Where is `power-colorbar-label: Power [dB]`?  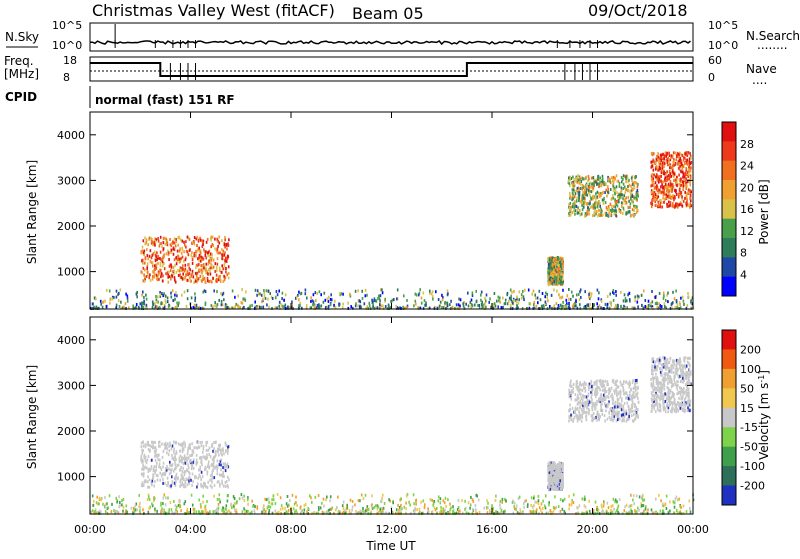
power-colorbar-label: Power [dB] is located at coordinates (764, 211).